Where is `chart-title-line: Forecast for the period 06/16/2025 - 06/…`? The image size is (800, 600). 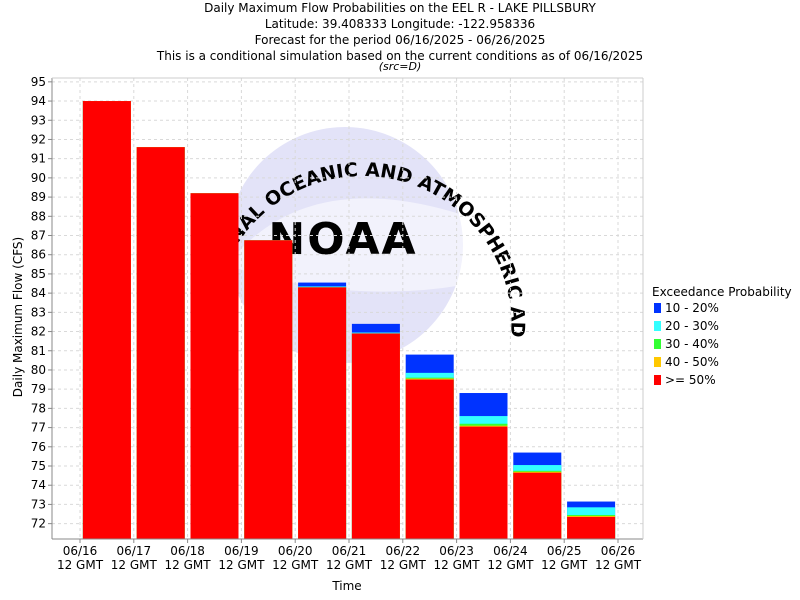 chart-title-line: Forecast for the period 06/16/2025 - 06/… is located at coordinates (400, 40).